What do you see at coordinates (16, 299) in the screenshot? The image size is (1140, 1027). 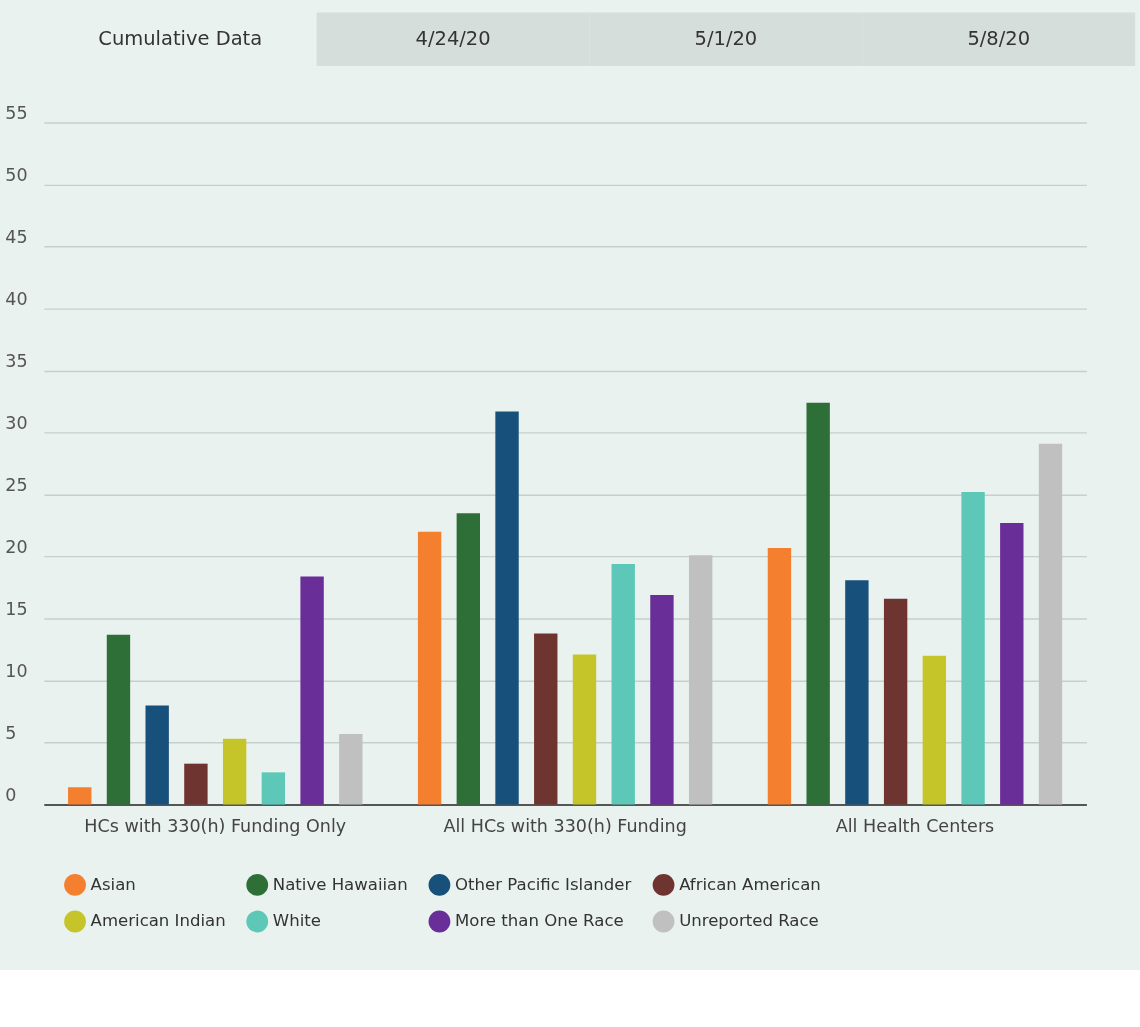 I see `y-tick-label: 40` at bounding box center [16, 299].